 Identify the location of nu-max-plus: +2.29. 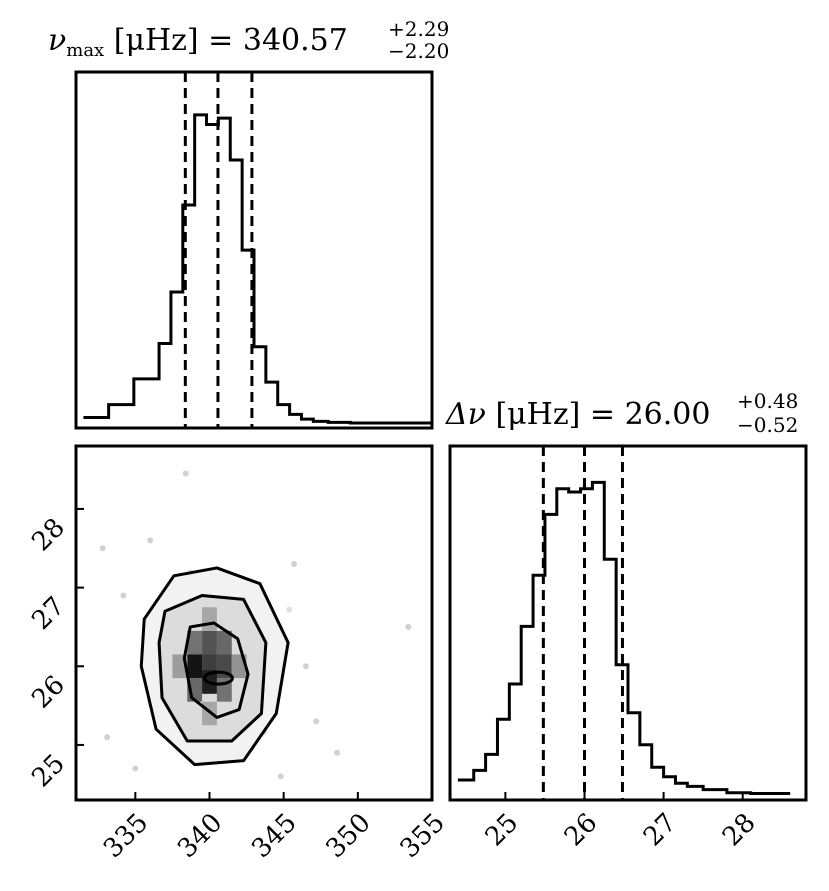
(418, 29).